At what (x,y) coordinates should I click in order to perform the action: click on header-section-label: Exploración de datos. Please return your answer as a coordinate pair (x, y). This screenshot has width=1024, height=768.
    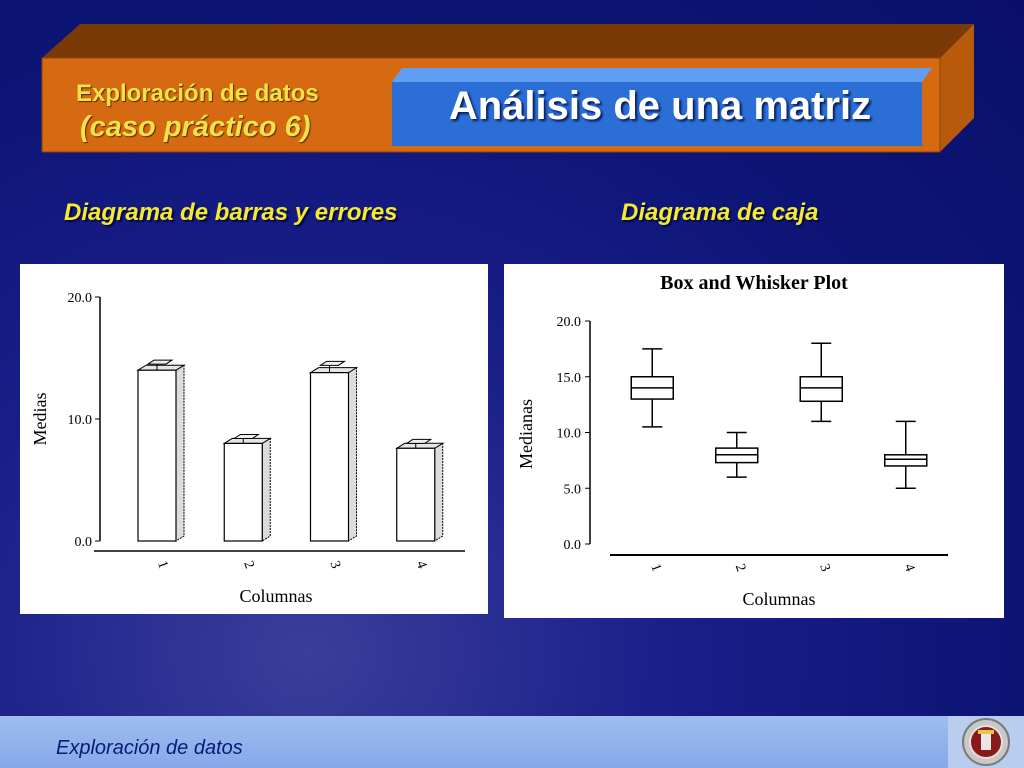
    Looking at the image, I should click on (197, 93).